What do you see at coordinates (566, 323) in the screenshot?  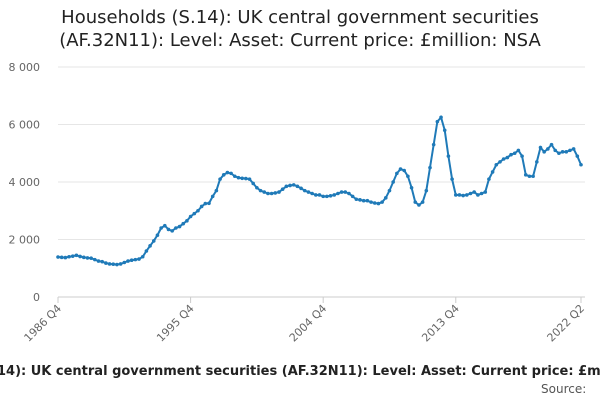 I see `x-tick-label: 2022 Q2` at bounding box center [566, 323].